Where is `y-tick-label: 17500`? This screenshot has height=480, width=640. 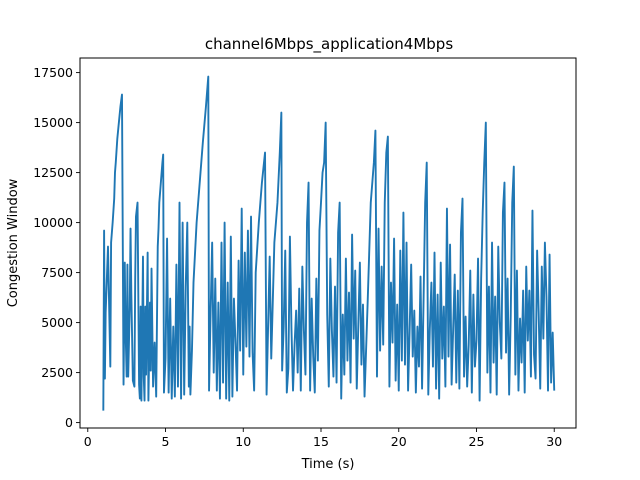 y-tick-label: 17500 is located at coordinates (53, 72).